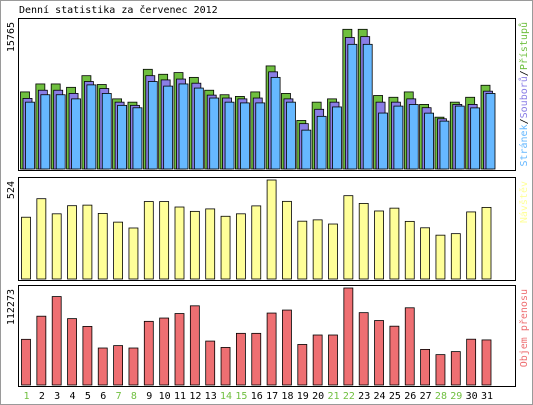  I want to click on day-tick-label: 24, so click(380, 396).